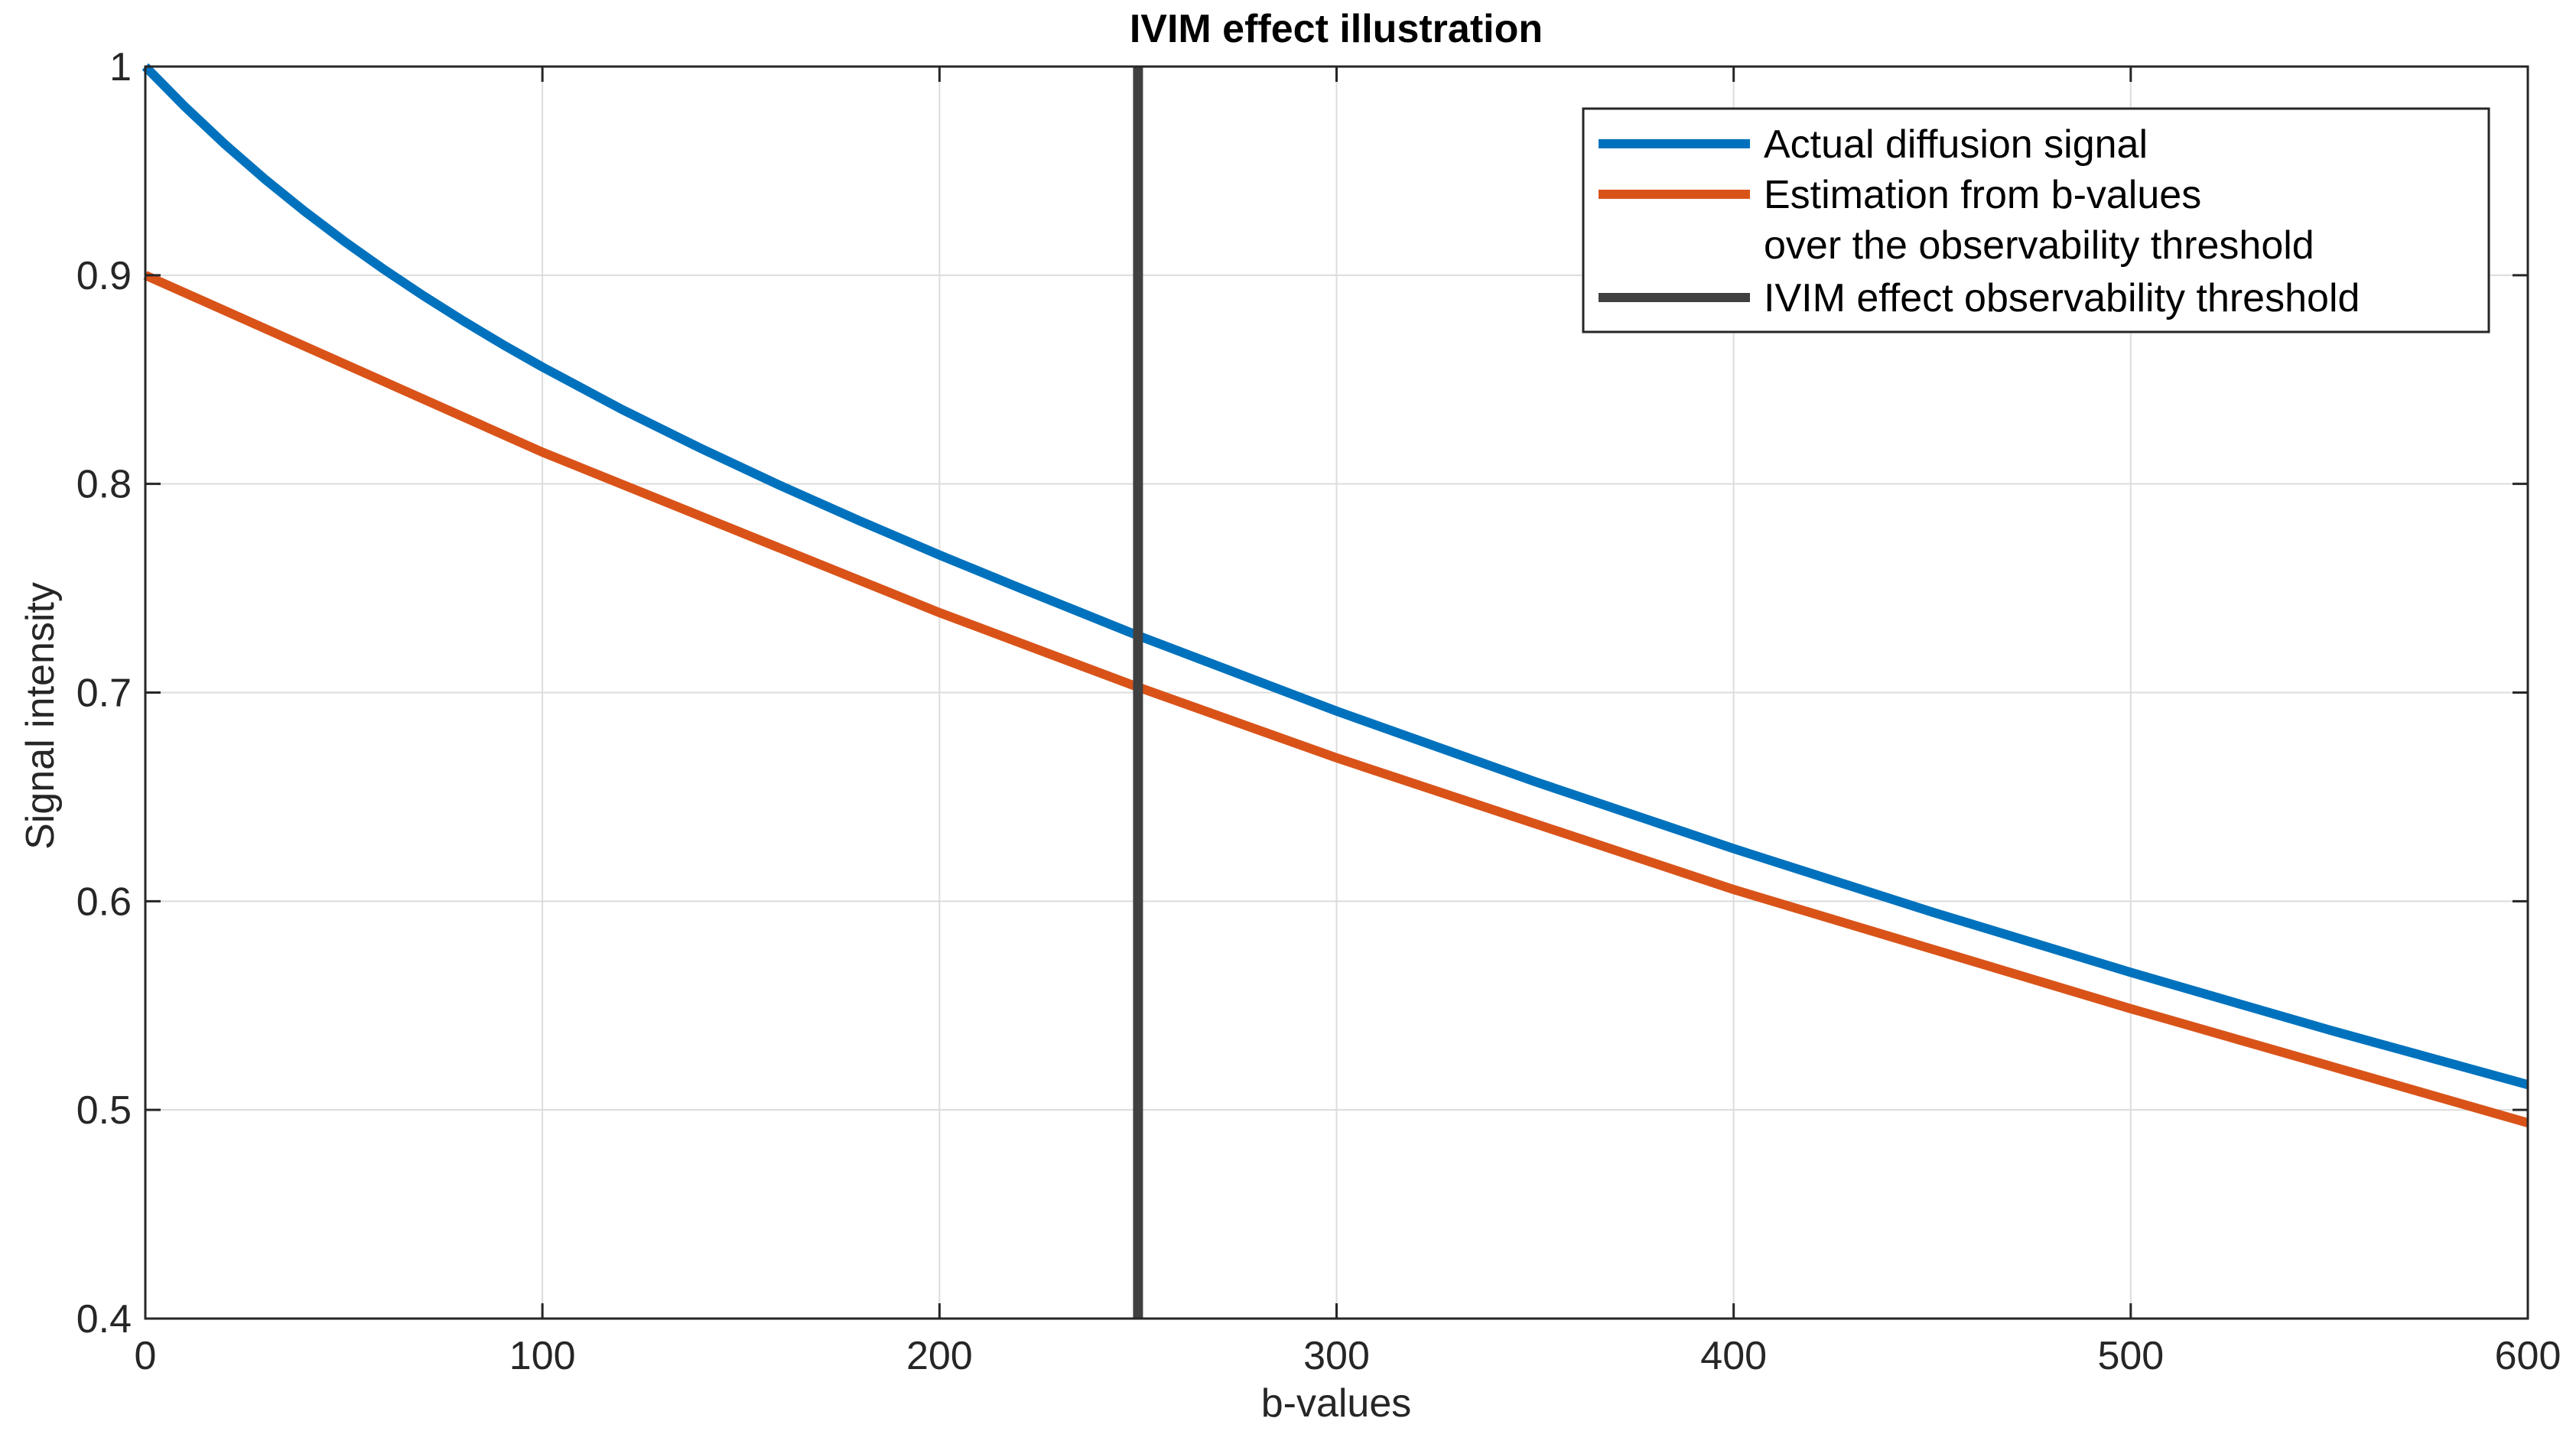 This screenshot has width=2576, height=1444. What do you see at coordinates (104, 276) in the screenshot?
I see `y-tick-label: 0.9` at bounding box center [104, 276].